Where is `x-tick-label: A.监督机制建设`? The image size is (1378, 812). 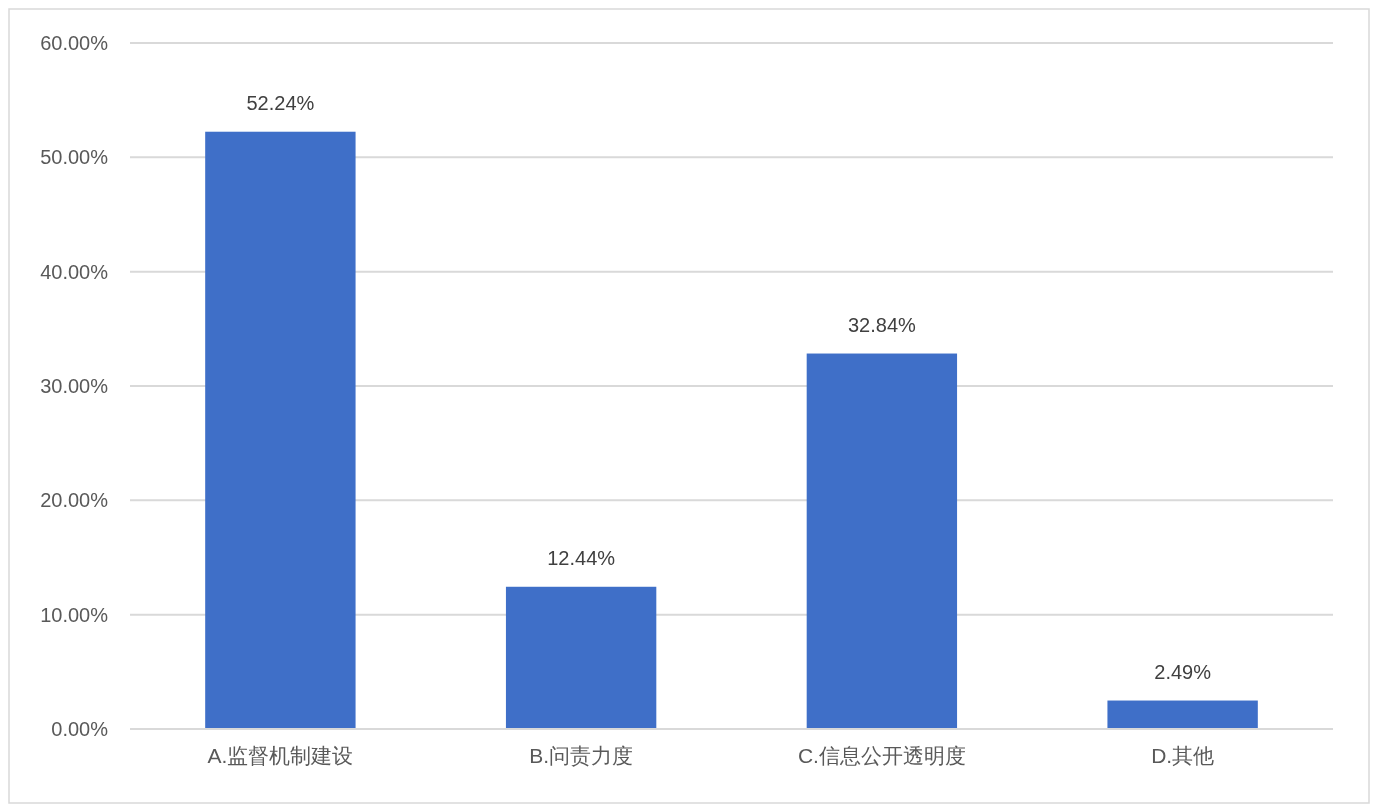 x-tick-label: A.监督机制建设 is located at coordinates (280, 755).